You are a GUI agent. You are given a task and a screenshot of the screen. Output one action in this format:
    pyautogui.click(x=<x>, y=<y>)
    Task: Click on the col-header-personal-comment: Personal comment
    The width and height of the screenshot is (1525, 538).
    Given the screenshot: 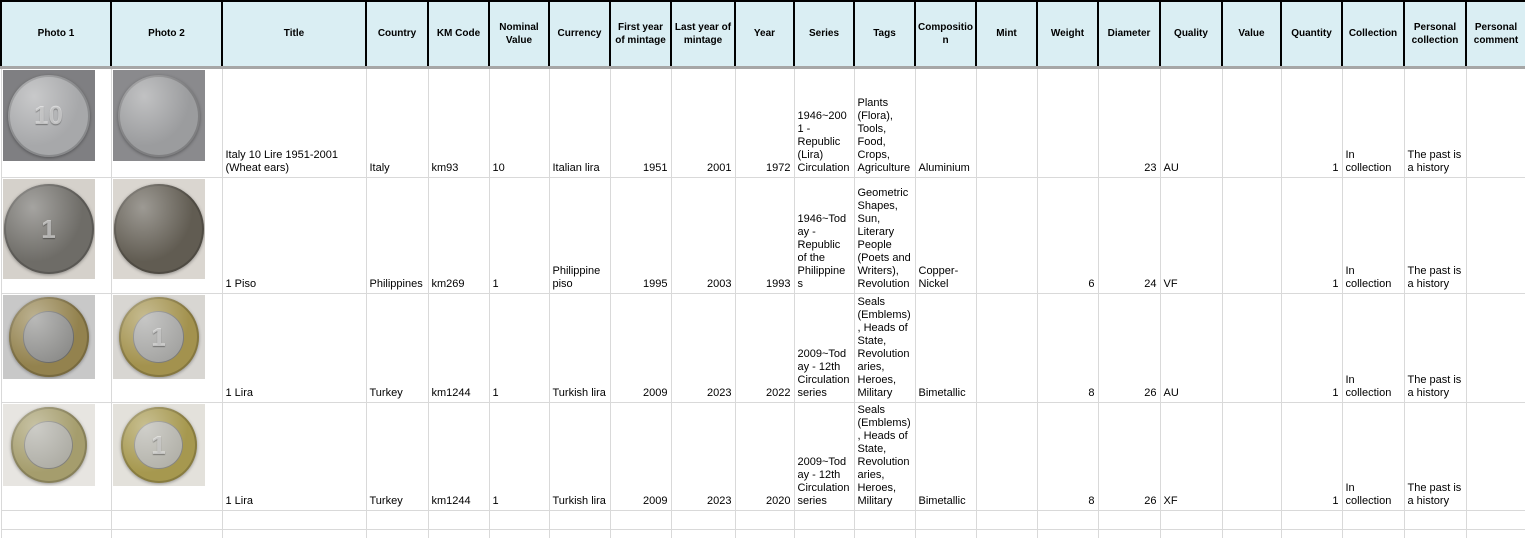 What is the action you would take?
    pyautogui.click(x=1495, y=34)
    